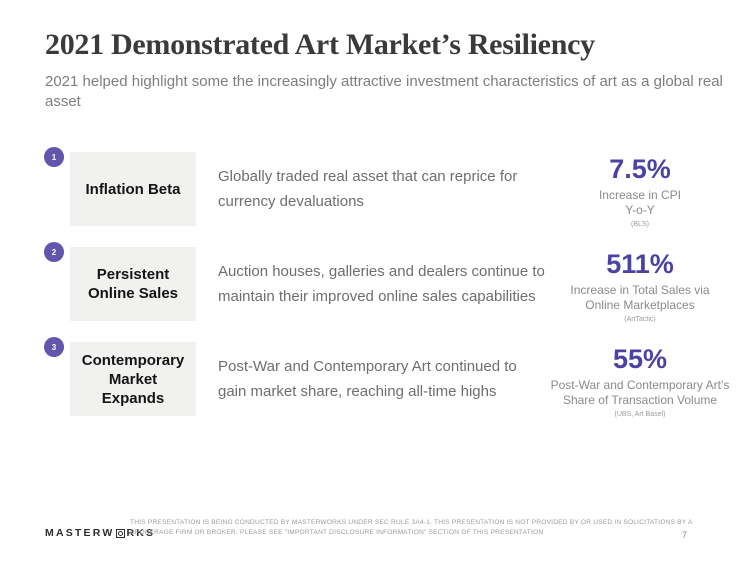 The height and width of the screenshot is (563, 750). I want to click on feature-label-card: Persistent Online Sales, so click(133, 284).